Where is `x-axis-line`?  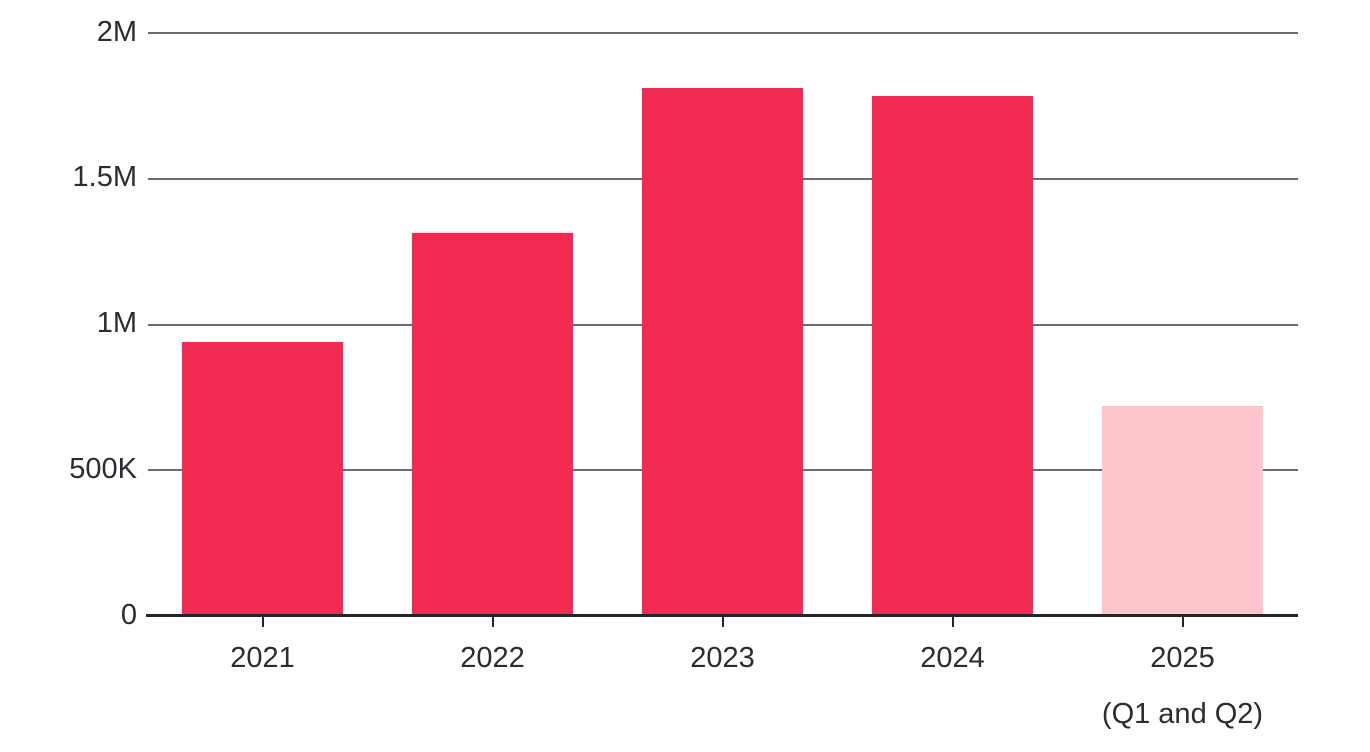 x-axis-line is located at coordinates (722, 615).